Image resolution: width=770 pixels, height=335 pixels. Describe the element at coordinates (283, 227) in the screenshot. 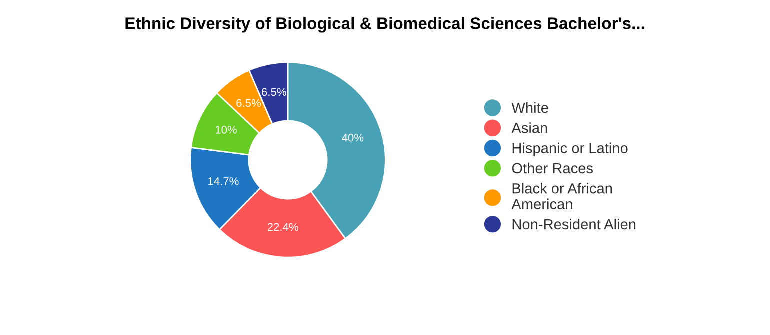

I see `data-label: 22.4%` at that location.